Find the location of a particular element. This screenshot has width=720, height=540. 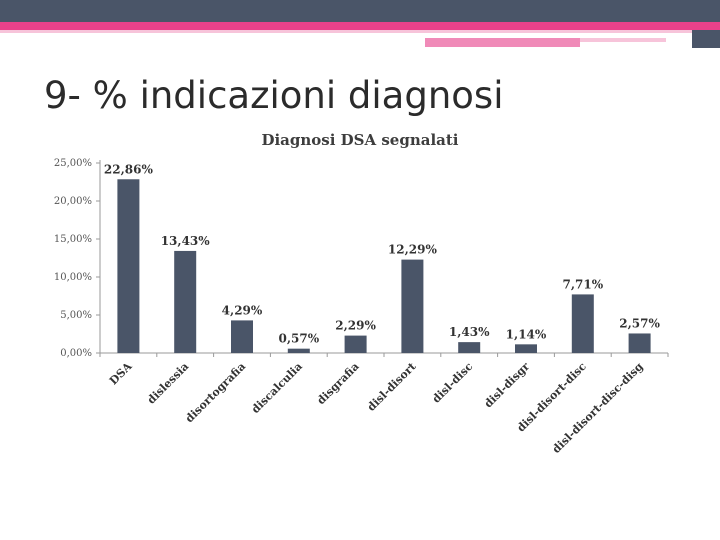

category-label: disl-disort is located at coordinates (392, 386).